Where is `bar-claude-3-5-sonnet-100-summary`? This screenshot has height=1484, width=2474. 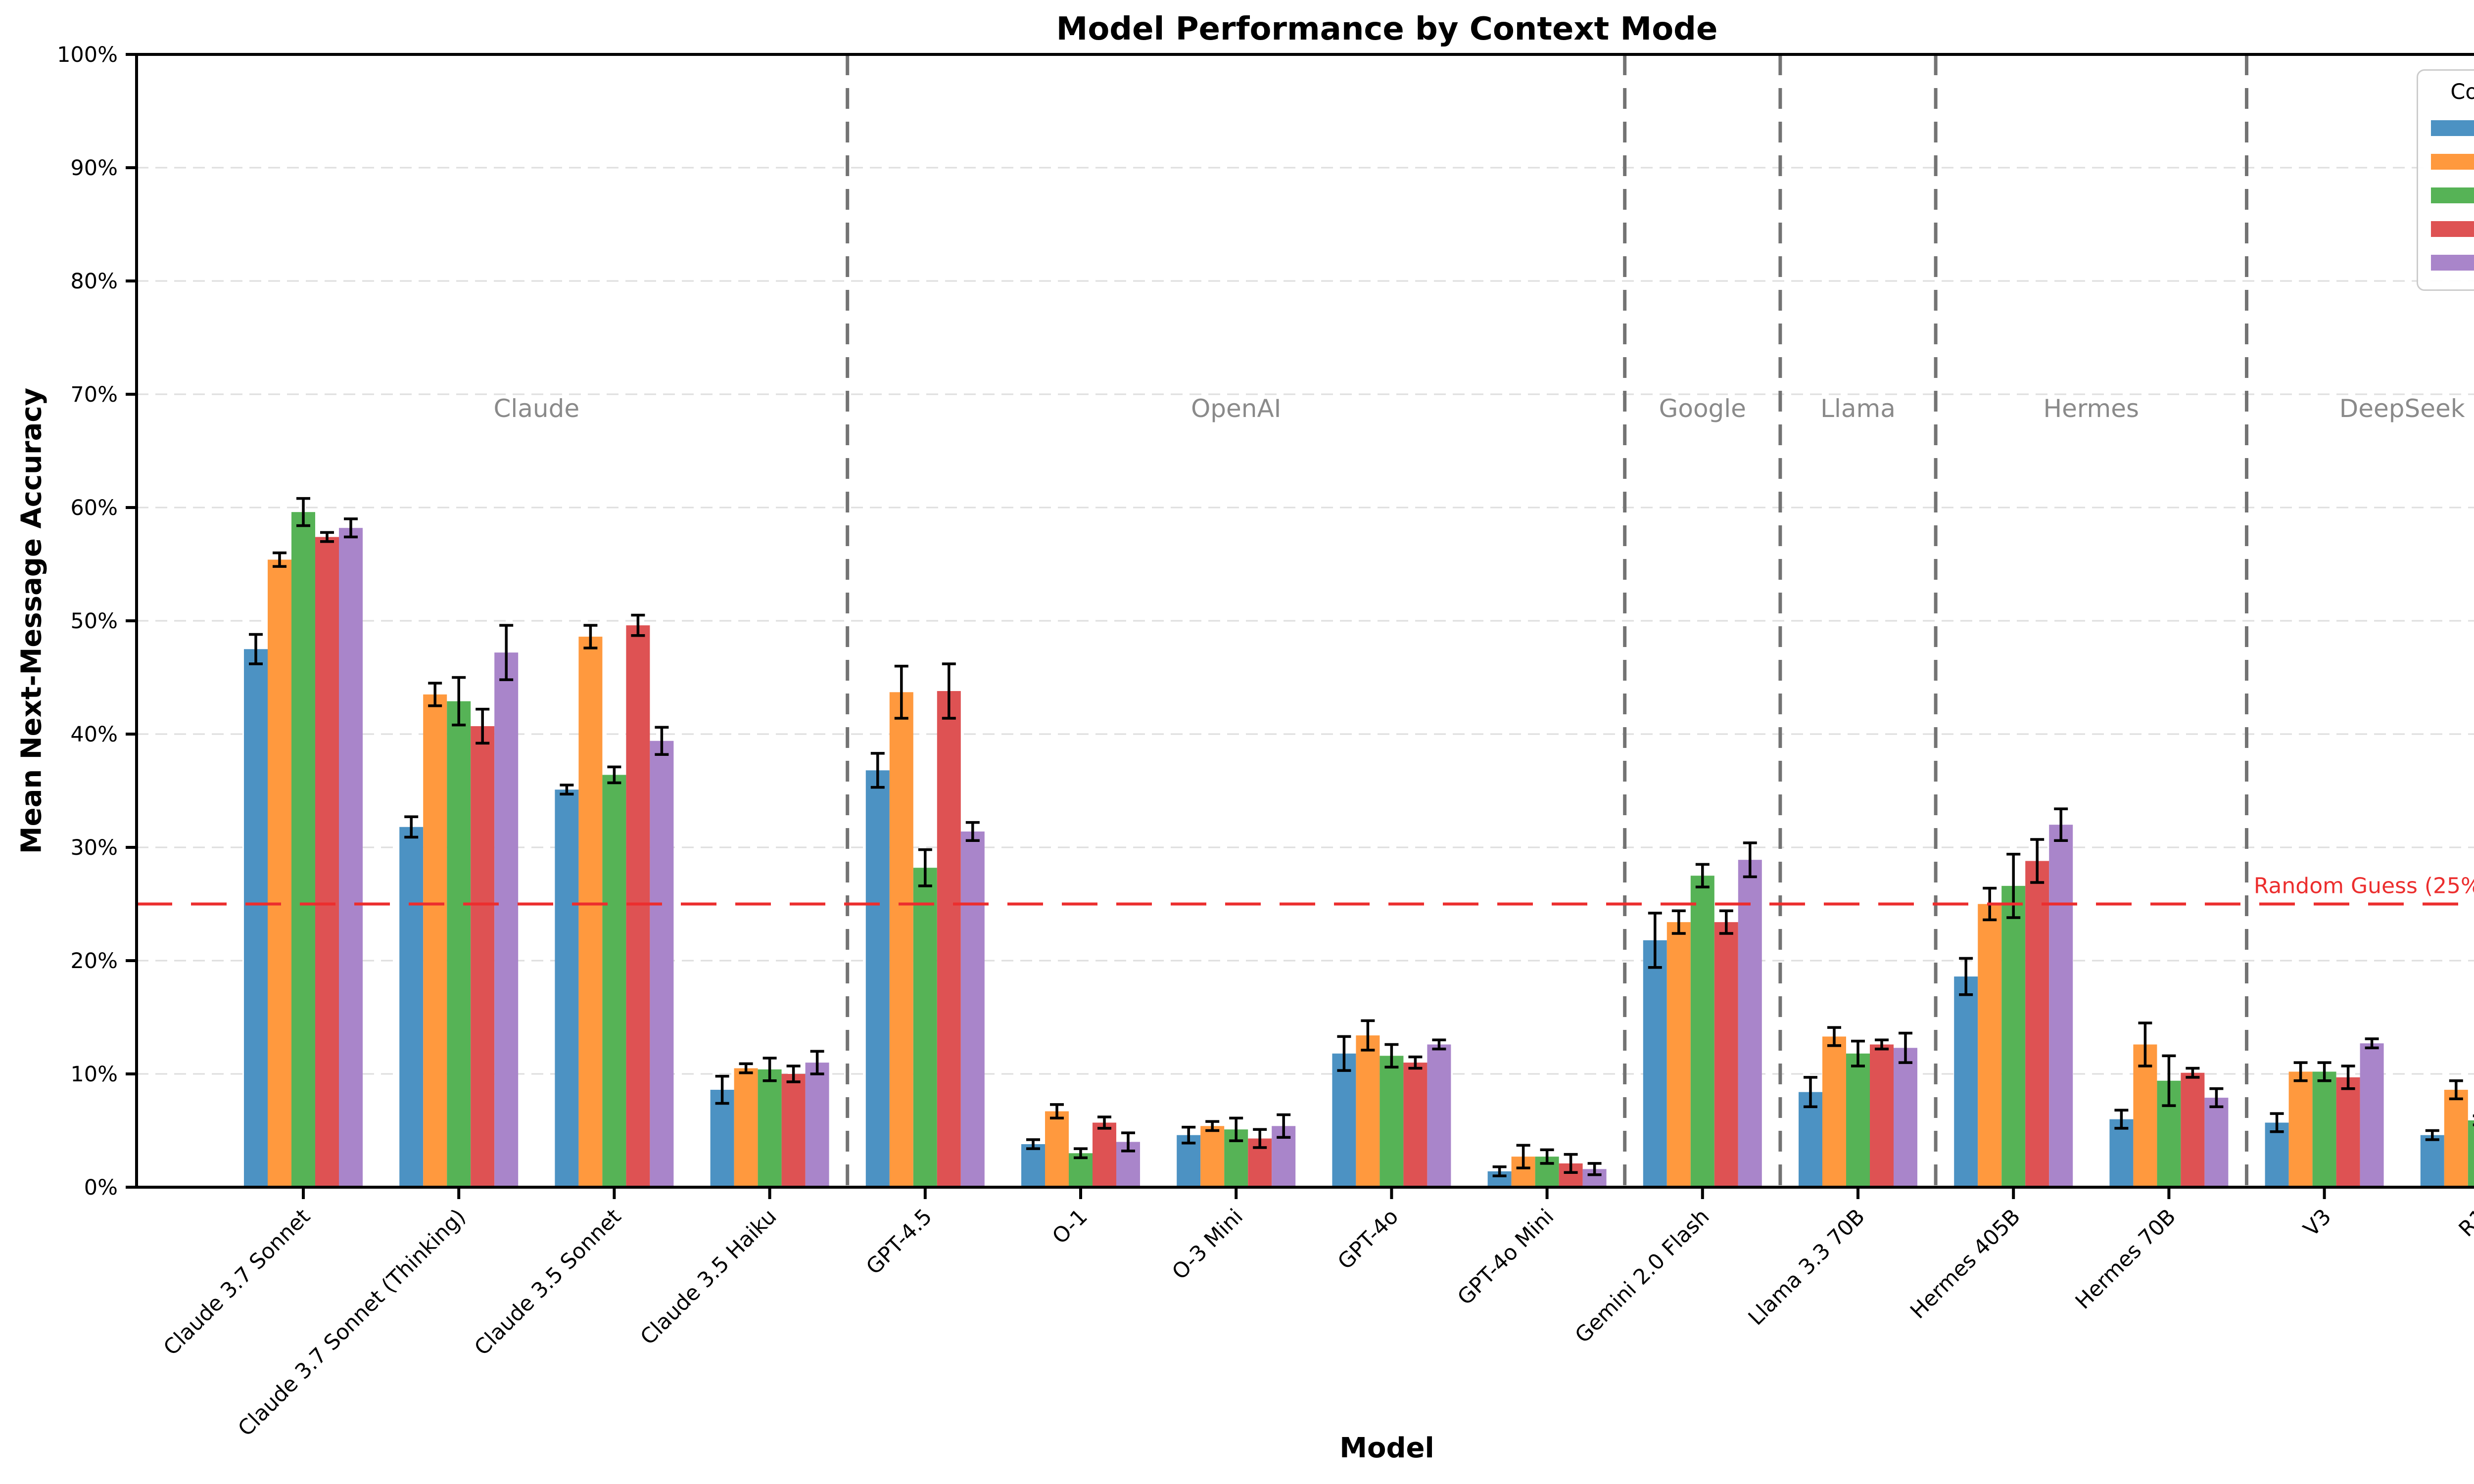
bar-claude-3-5-sonnet-100-summary is located at coordinates (662, 964).